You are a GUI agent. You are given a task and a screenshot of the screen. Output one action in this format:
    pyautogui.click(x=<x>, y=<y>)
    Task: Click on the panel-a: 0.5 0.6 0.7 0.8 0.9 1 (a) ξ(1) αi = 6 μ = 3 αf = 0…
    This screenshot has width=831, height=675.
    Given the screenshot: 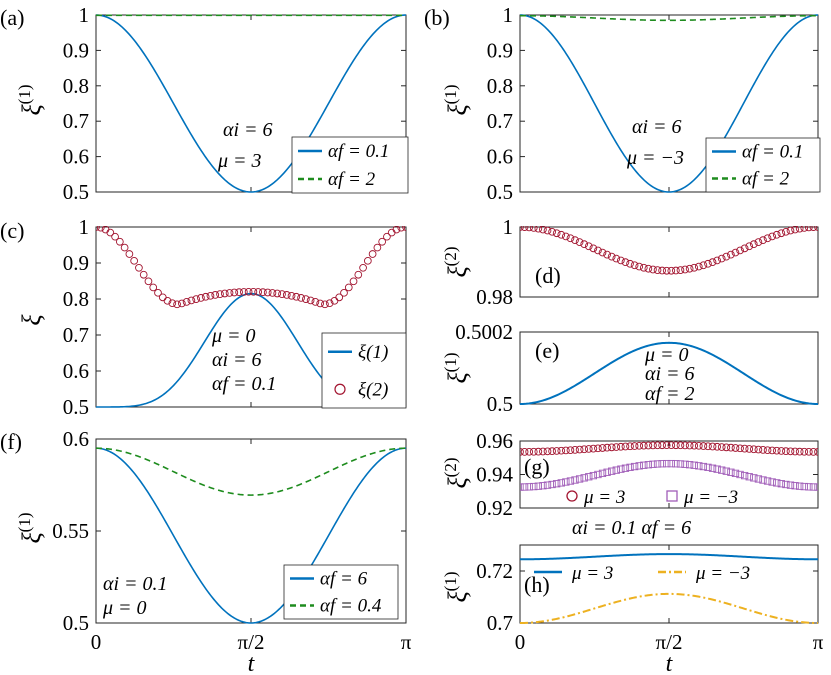 What is the action you would take?
    pyautogui.click(x=204, y=103)
    